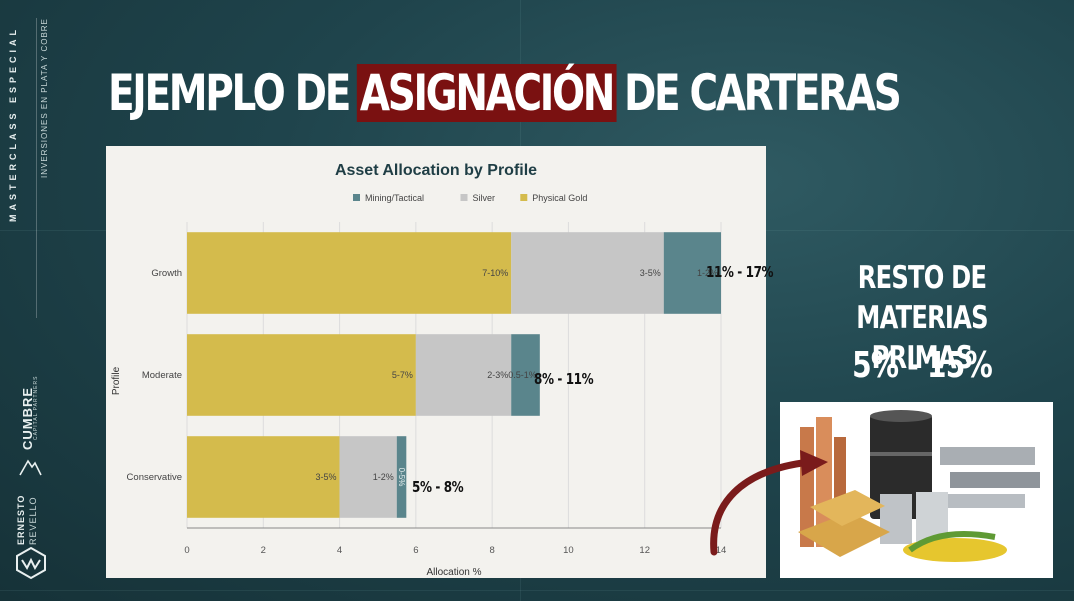  Describe the element at coordinates (13, 123) in the screenshot. I see `series-label: MASTERCLASS ESPECIAL` at that location.